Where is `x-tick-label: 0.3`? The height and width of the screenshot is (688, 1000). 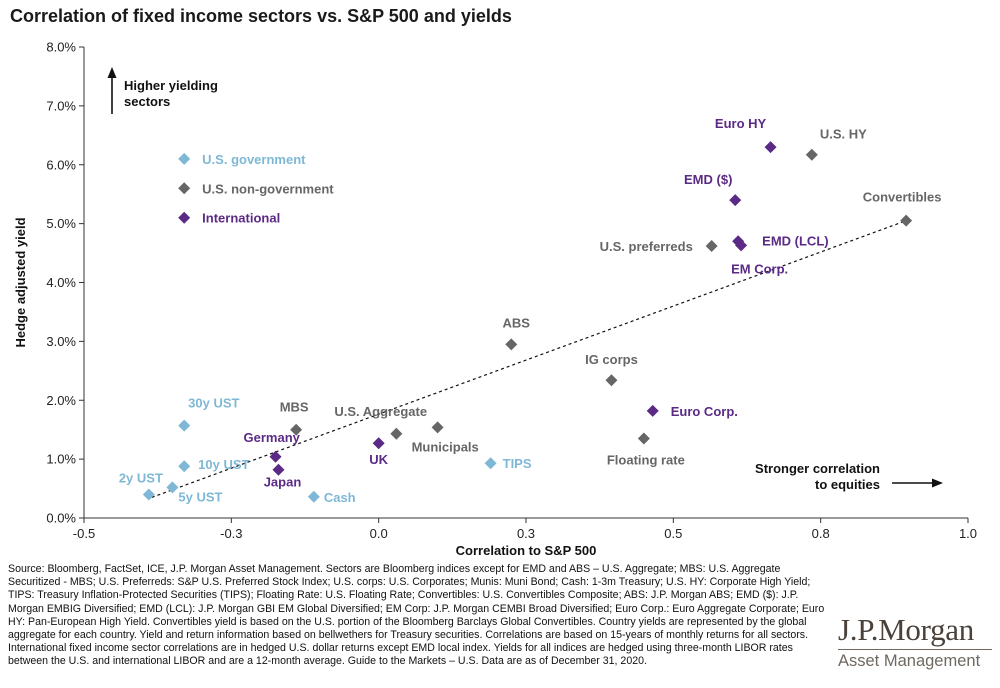
x-tick-label: 0.3 is located at coordinates (526, 533).